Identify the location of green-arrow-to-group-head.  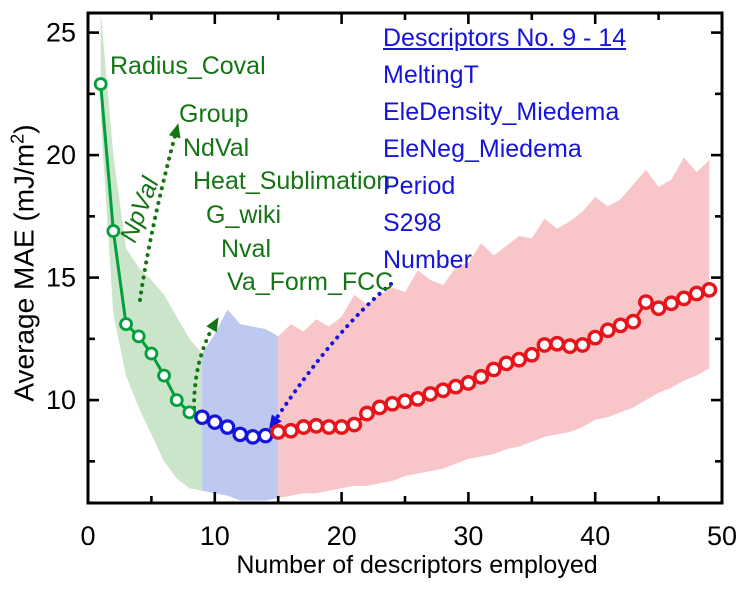
(174, 131).